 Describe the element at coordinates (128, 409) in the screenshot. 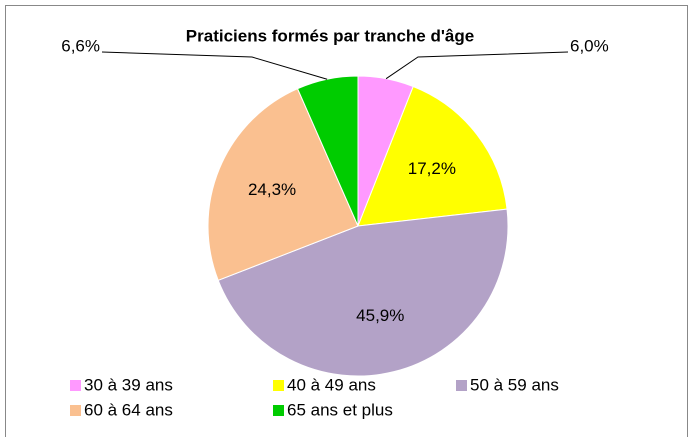

I see `legend-label: 60 à 64 ans` at that location.